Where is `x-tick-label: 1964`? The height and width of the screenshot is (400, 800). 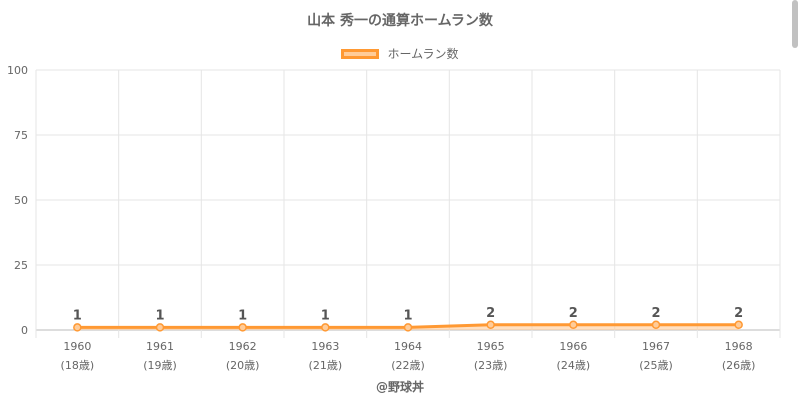 x-tick-label: 1964 is located at coordinates (408, 346).